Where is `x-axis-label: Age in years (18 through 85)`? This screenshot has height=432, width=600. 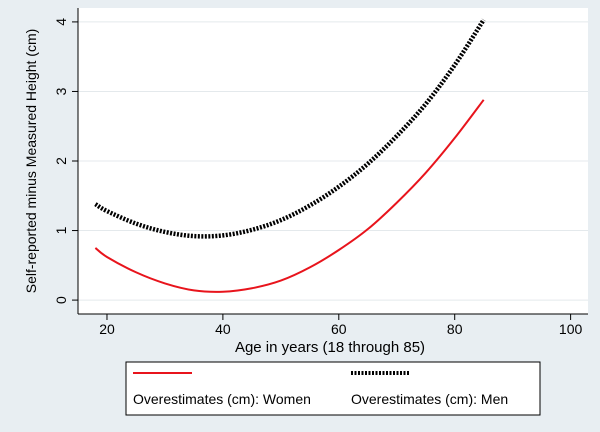
x-axis-label: Age in years (18 through 85) is located at coordinates (330, 347).